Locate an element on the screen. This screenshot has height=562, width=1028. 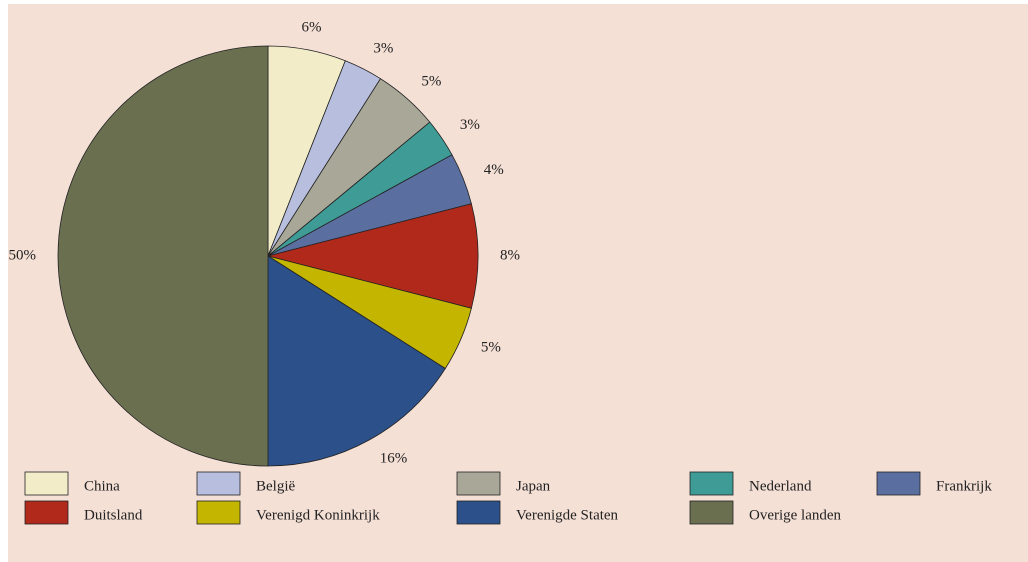
data-label: 8% is located at coordinates (510, 255).